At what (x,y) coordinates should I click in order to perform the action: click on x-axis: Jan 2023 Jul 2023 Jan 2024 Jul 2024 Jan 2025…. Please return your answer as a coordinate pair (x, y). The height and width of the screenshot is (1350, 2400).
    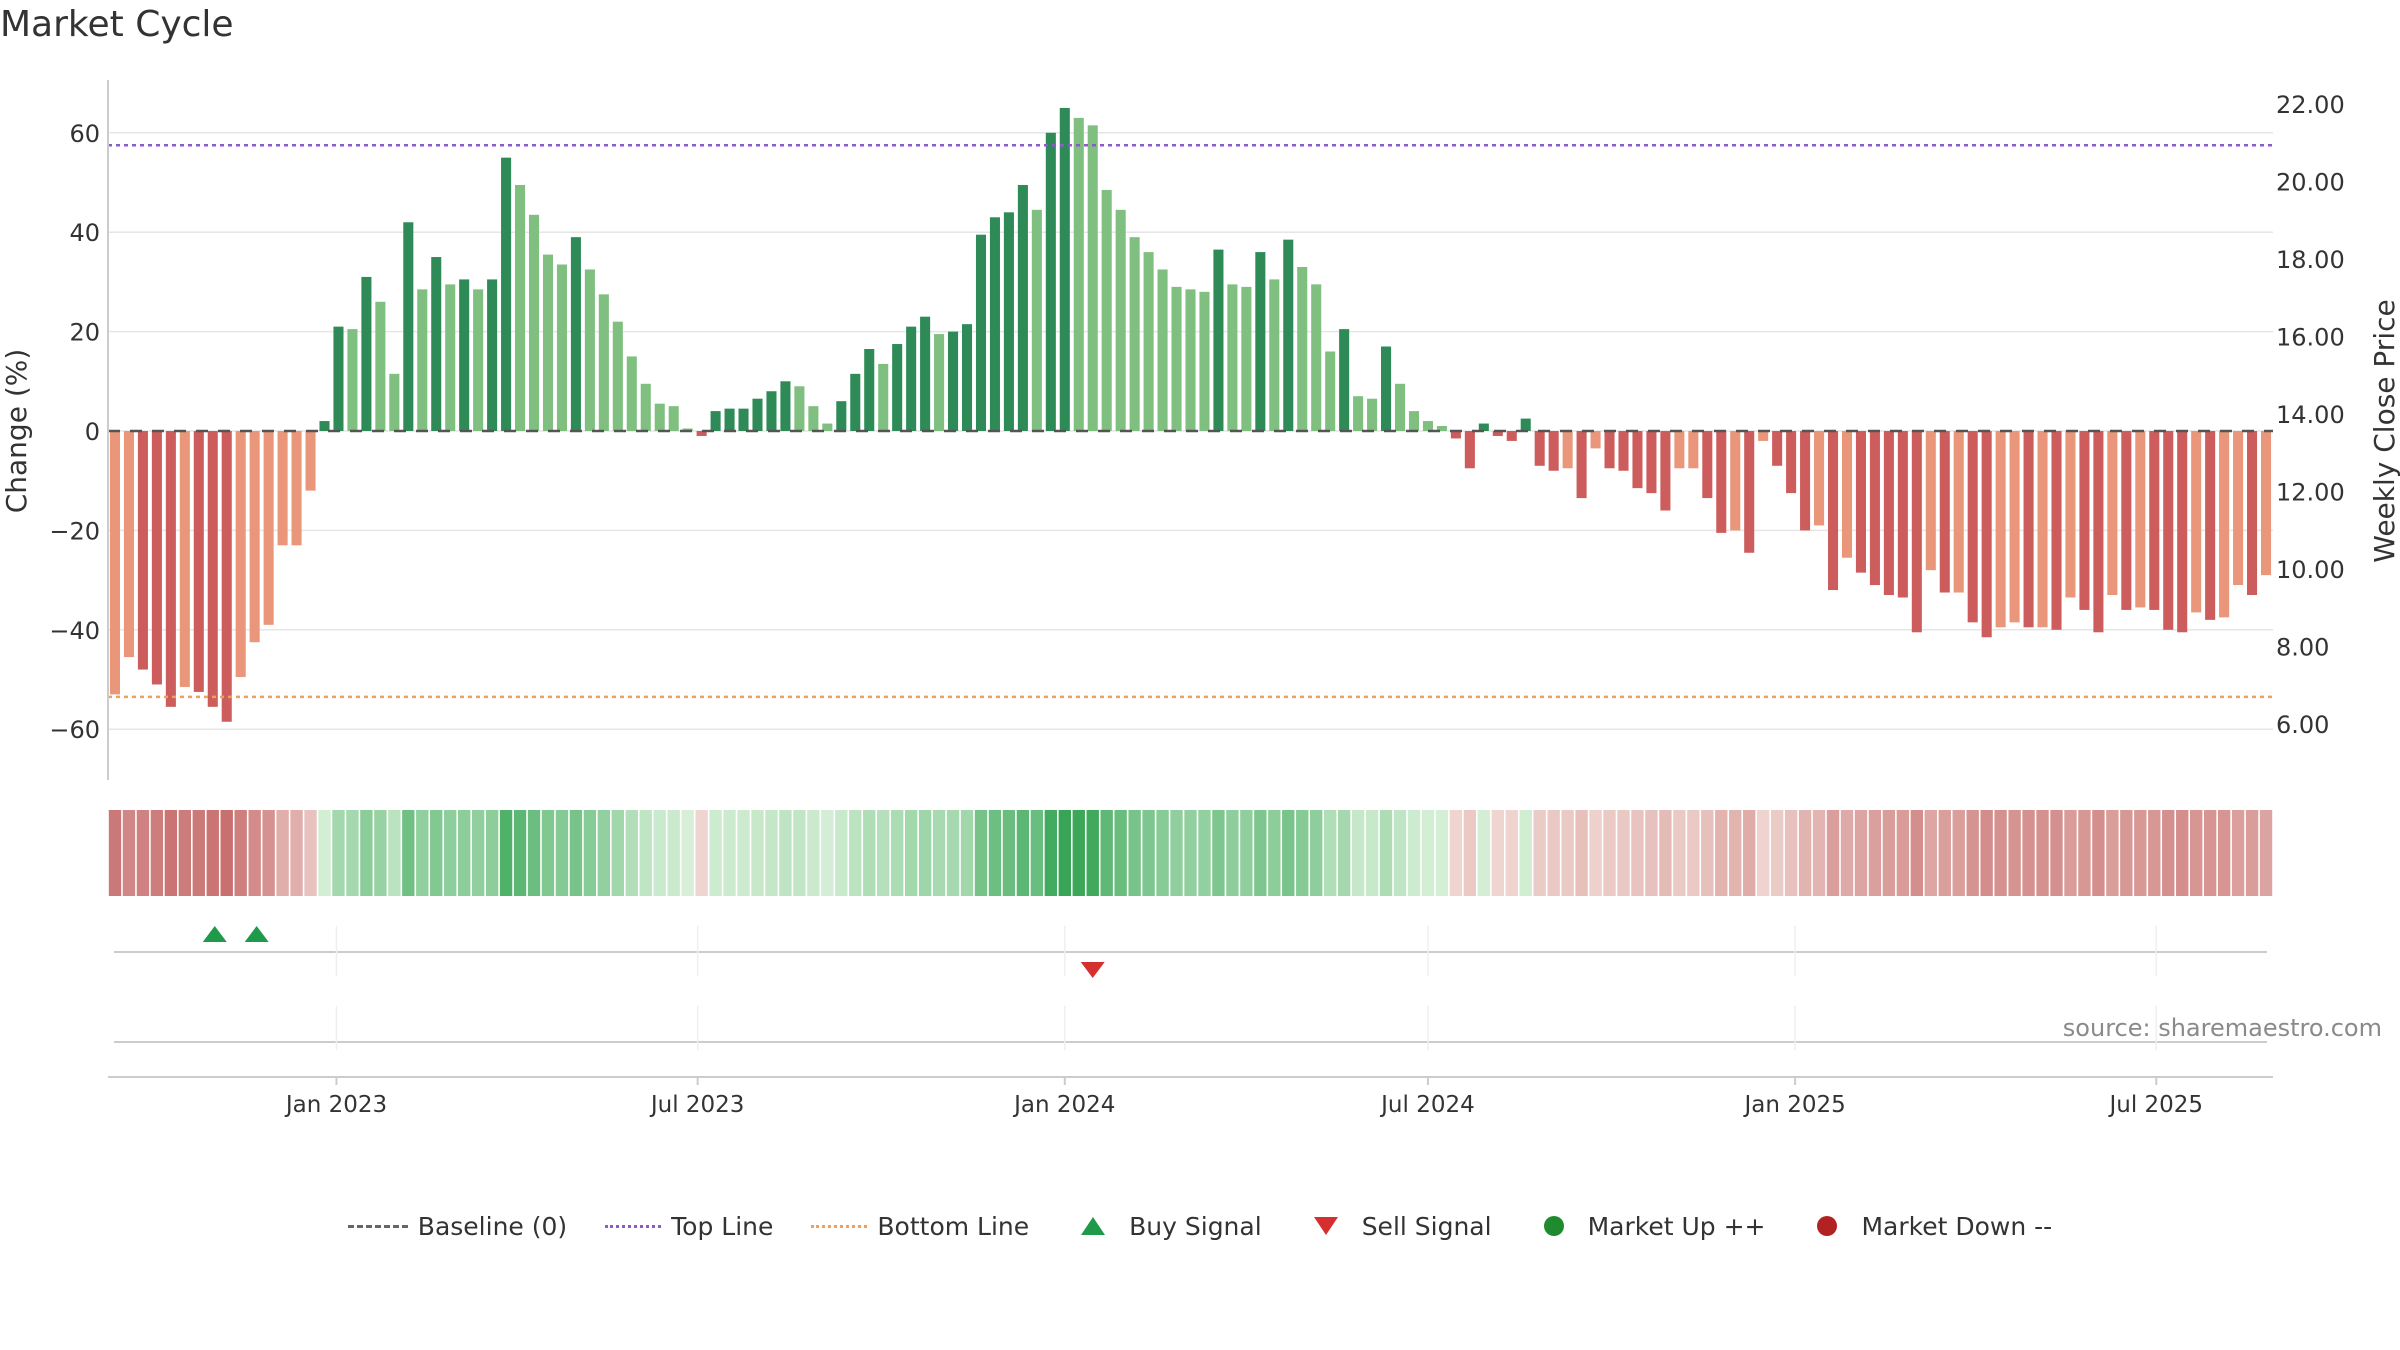
    Looking at the image, I should click on (1190, 1097).